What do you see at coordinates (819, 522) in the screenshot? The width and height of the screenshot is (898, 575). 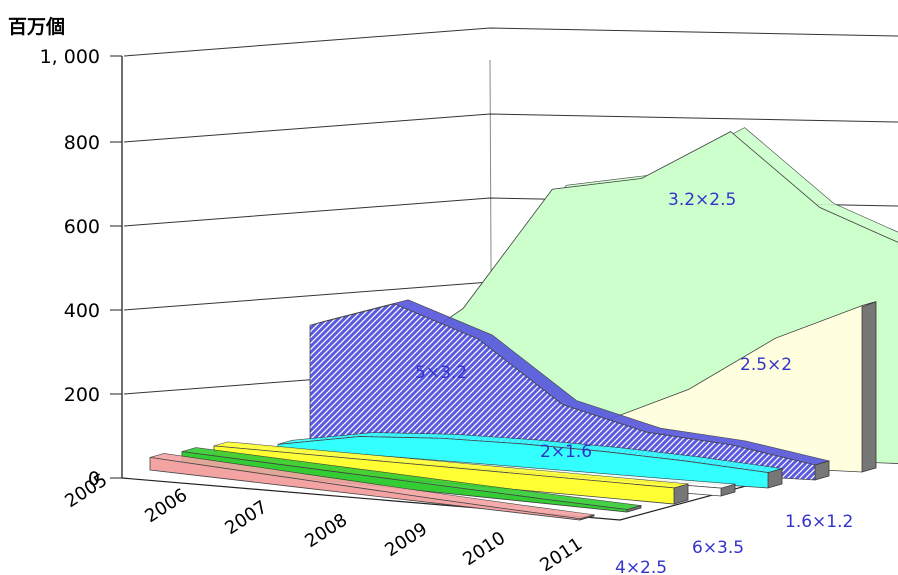 I see `depth-axis-label: 1.6×1.2` at bounding box center [819, 522].